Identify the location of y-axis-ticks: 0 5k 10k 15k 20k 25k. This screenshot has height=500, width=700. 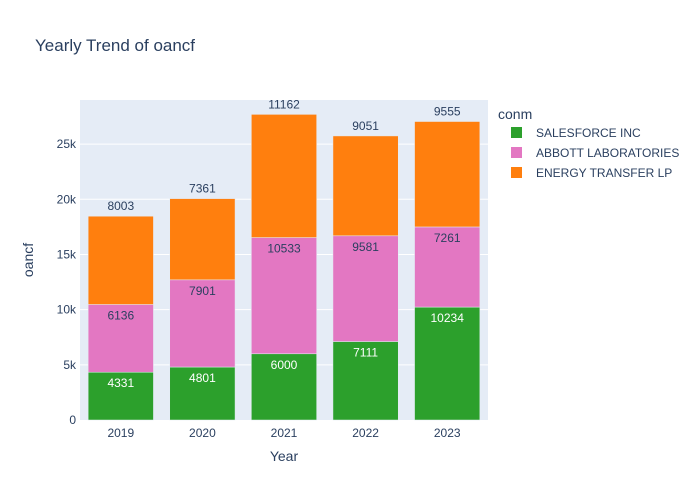
(67, 282).